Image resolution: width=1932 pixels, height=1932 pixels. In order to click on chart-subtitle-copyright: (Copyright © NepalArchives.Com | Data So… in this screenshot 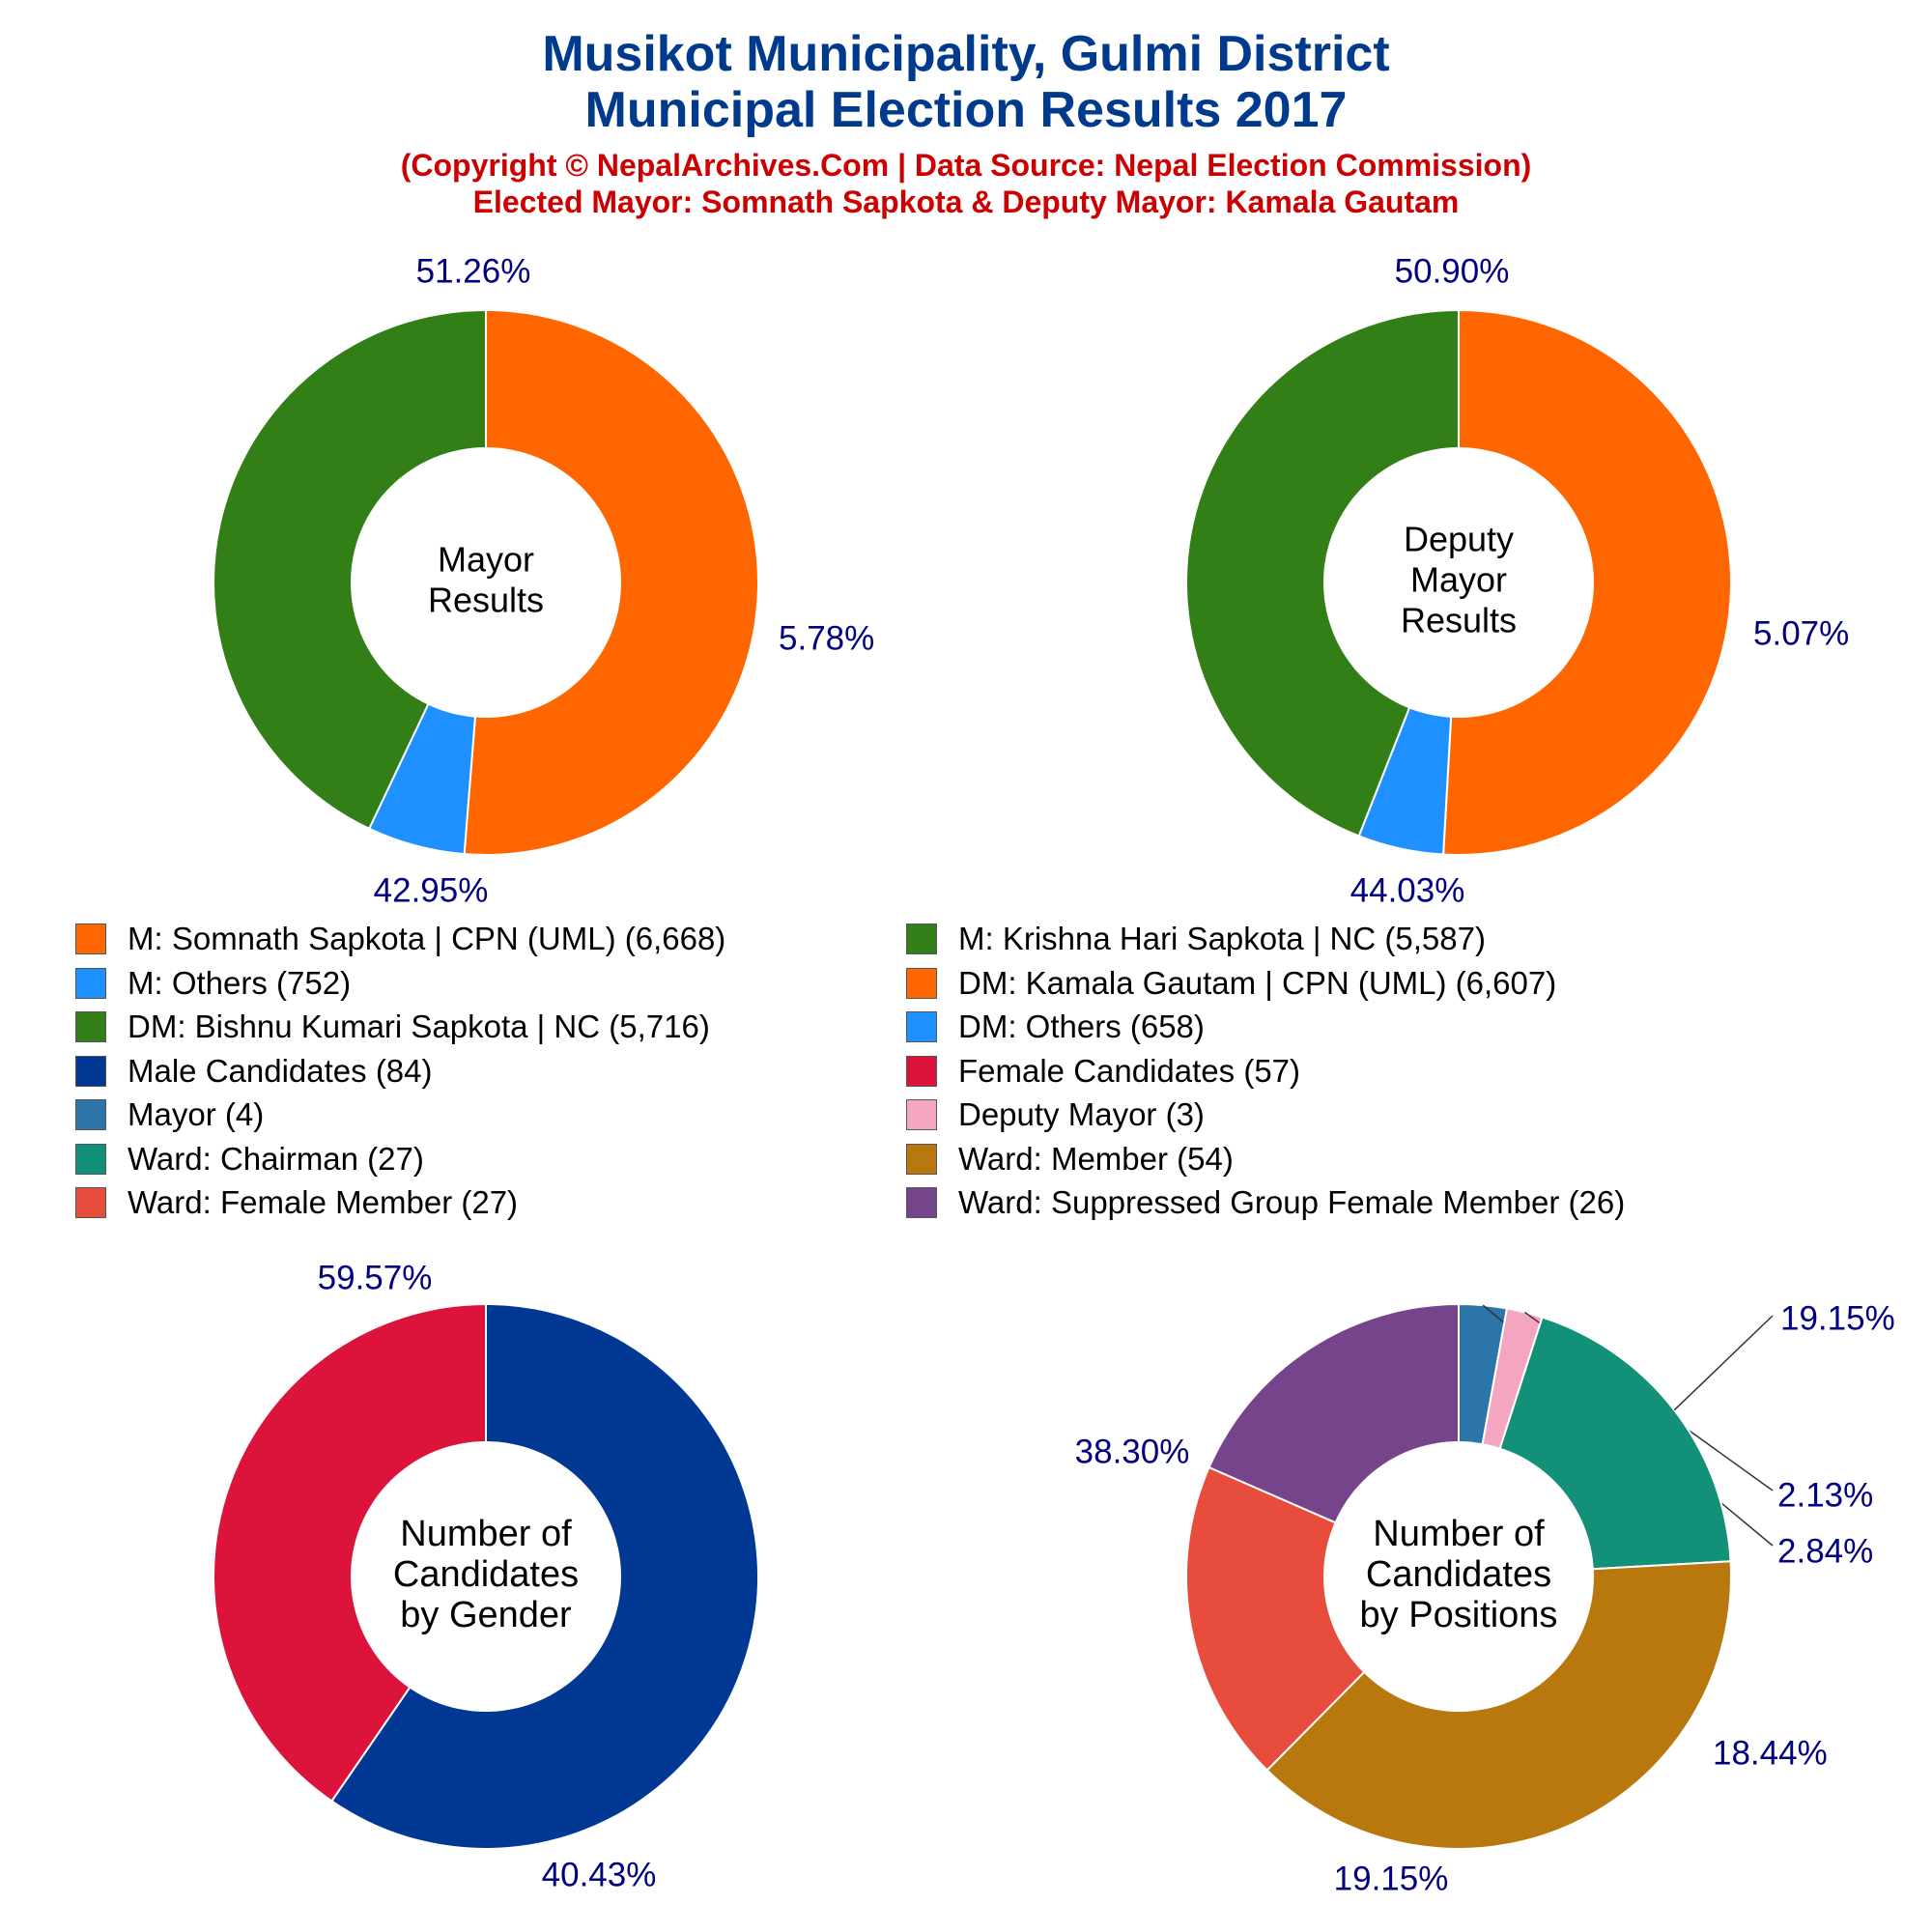, I will do `click(966, 165)`.